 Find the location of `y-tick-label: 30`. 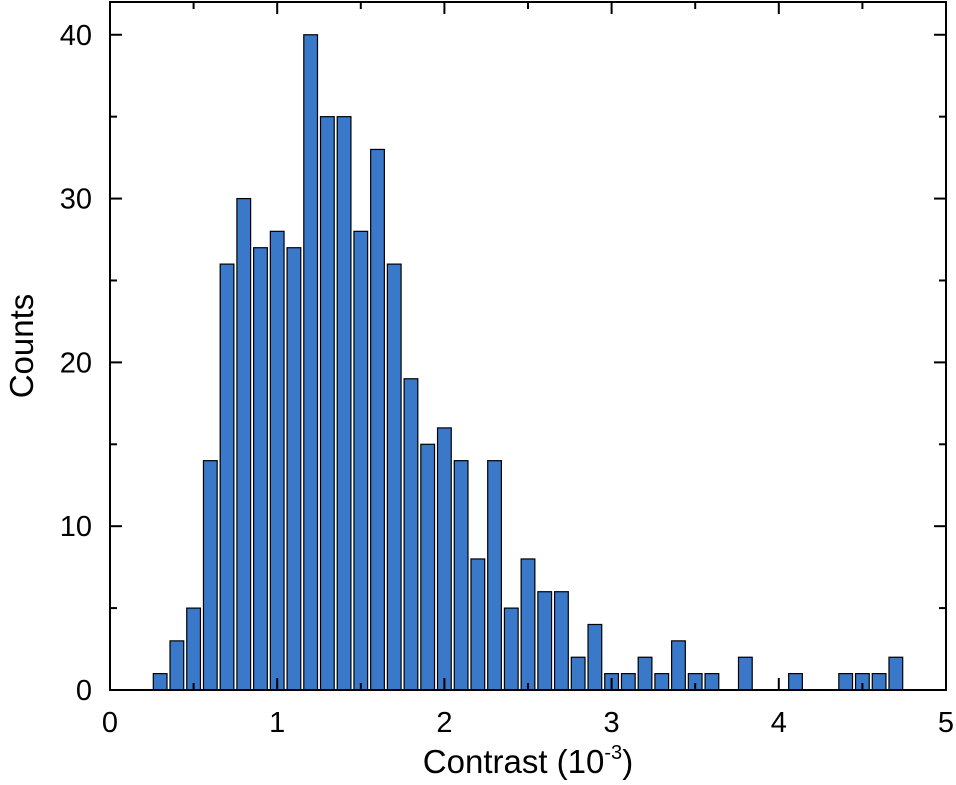

y-tick-label: 30 is located at coordinates (76, 200).